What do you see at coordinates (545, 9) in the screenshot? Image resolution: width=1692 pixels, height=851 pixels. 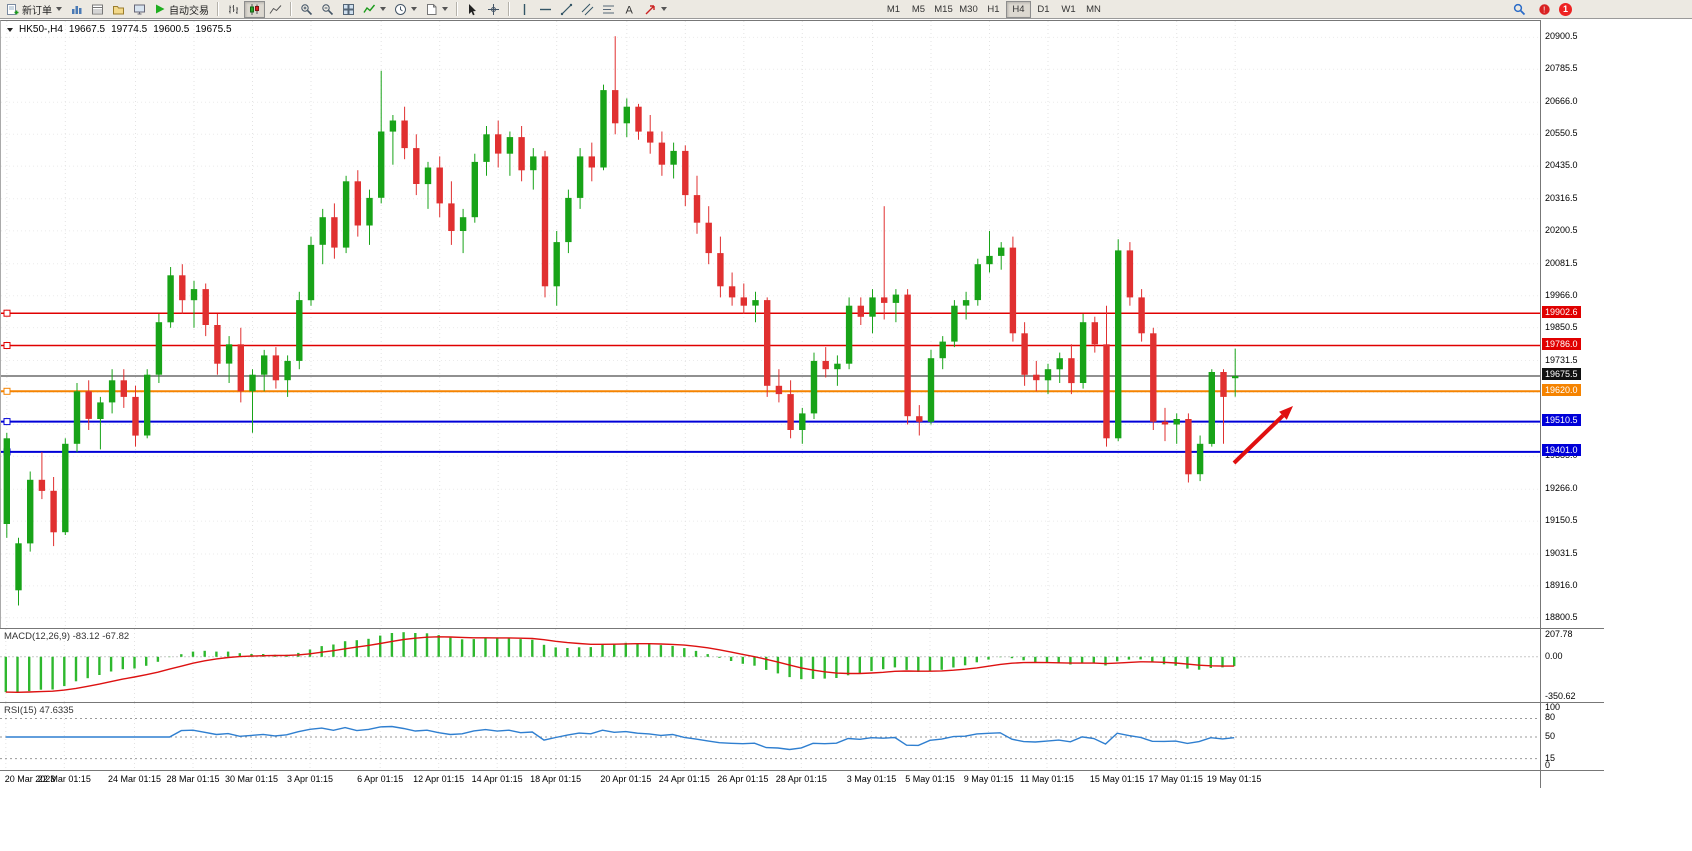 I see `horizontal-line-tool-button` at bounding box center [545, 9].